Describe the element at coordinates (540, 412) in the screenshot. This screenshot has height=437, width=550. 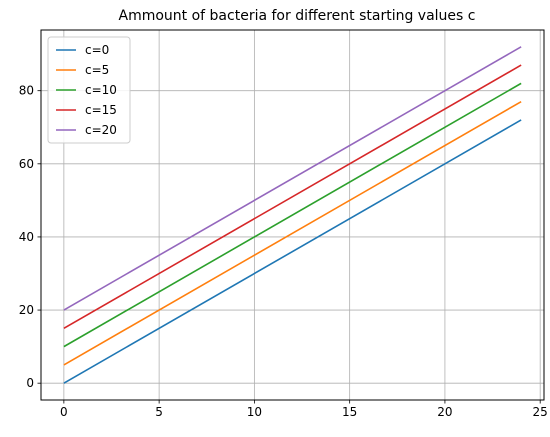
I see `x-tick-label: 25` at that location.